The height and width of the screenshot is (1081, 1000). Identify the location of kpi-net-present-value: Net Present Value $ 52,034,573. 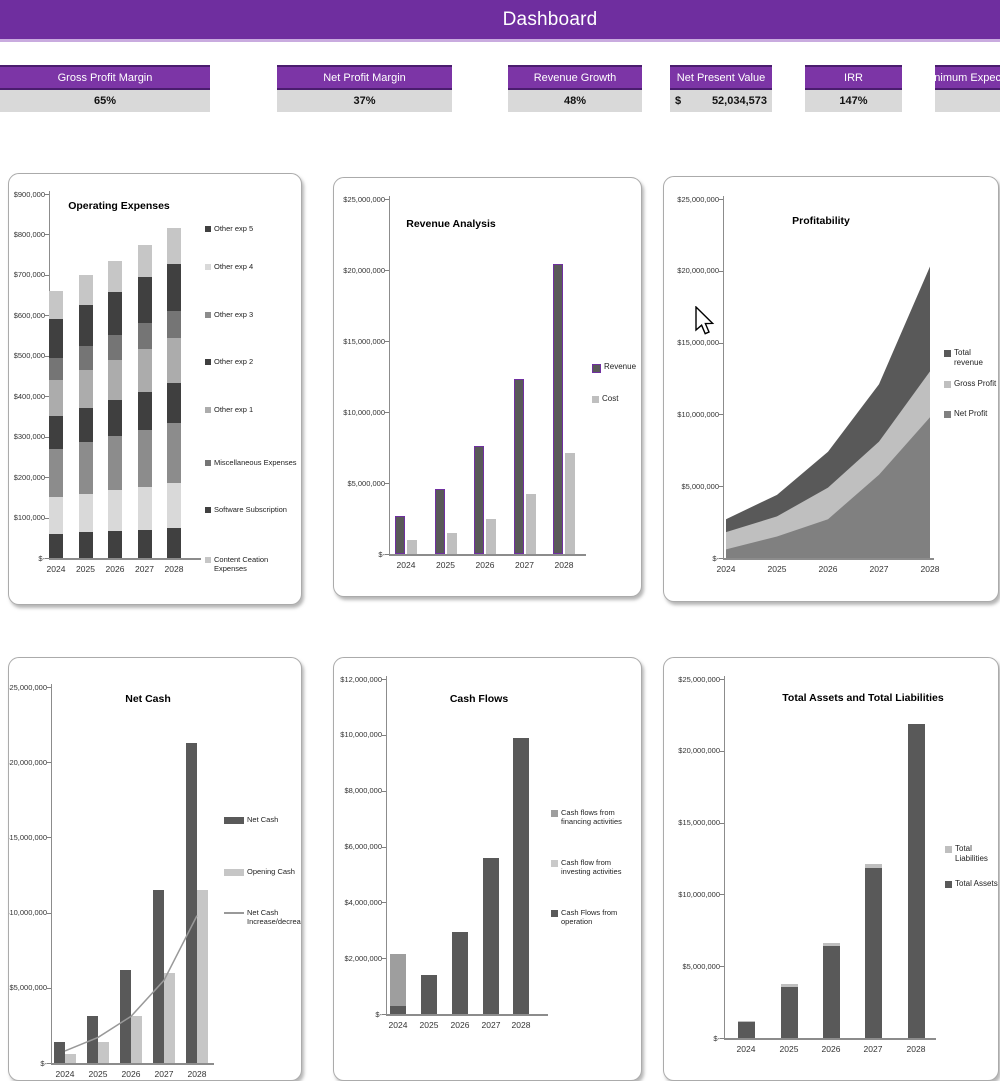
(721, 88).